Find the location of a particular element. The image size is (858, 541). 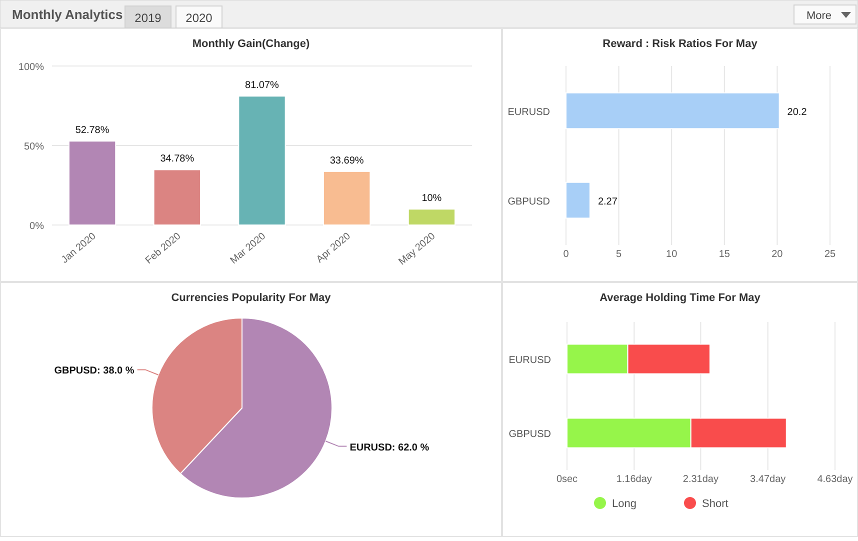

tab-button: 2020 is located at coordinates (199, 17).